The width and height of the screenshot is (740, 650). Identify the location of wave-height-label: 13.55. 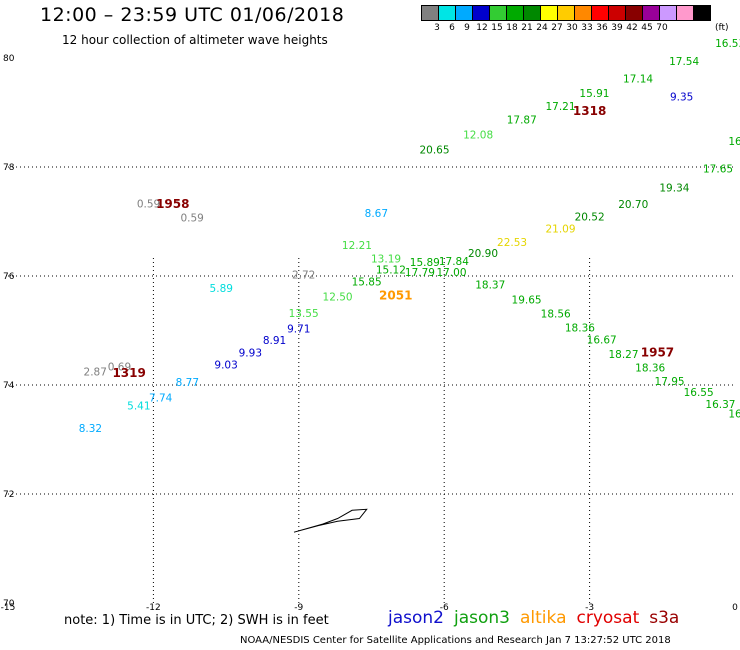
(304, 314).